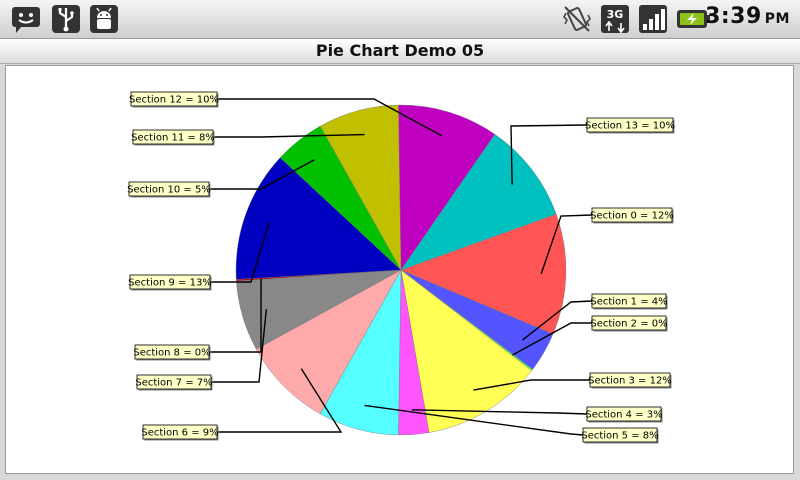  I want to click on 3g-data-icon: 3G, so click(615, 19).